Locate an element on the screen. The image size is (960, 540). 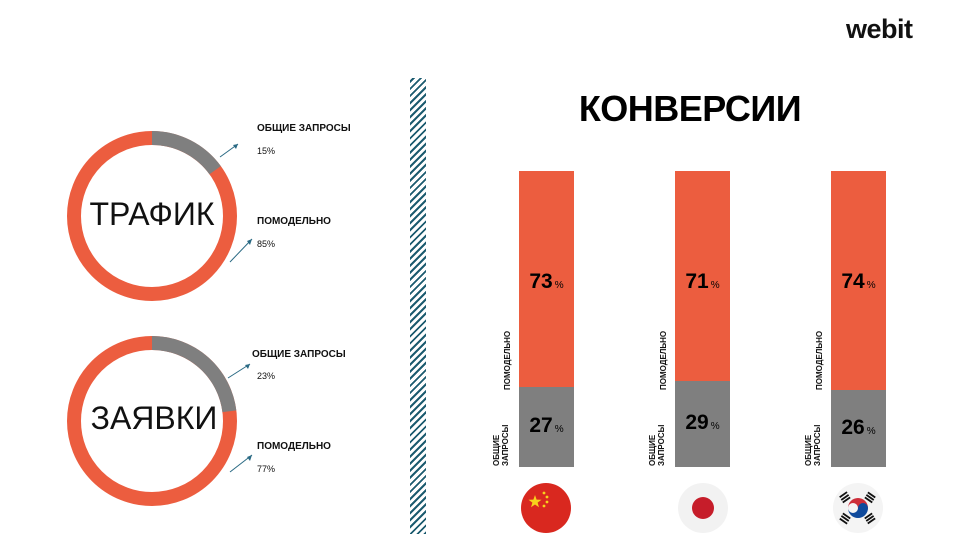
data-label-value: 74 is located at coordinates (853, 281).